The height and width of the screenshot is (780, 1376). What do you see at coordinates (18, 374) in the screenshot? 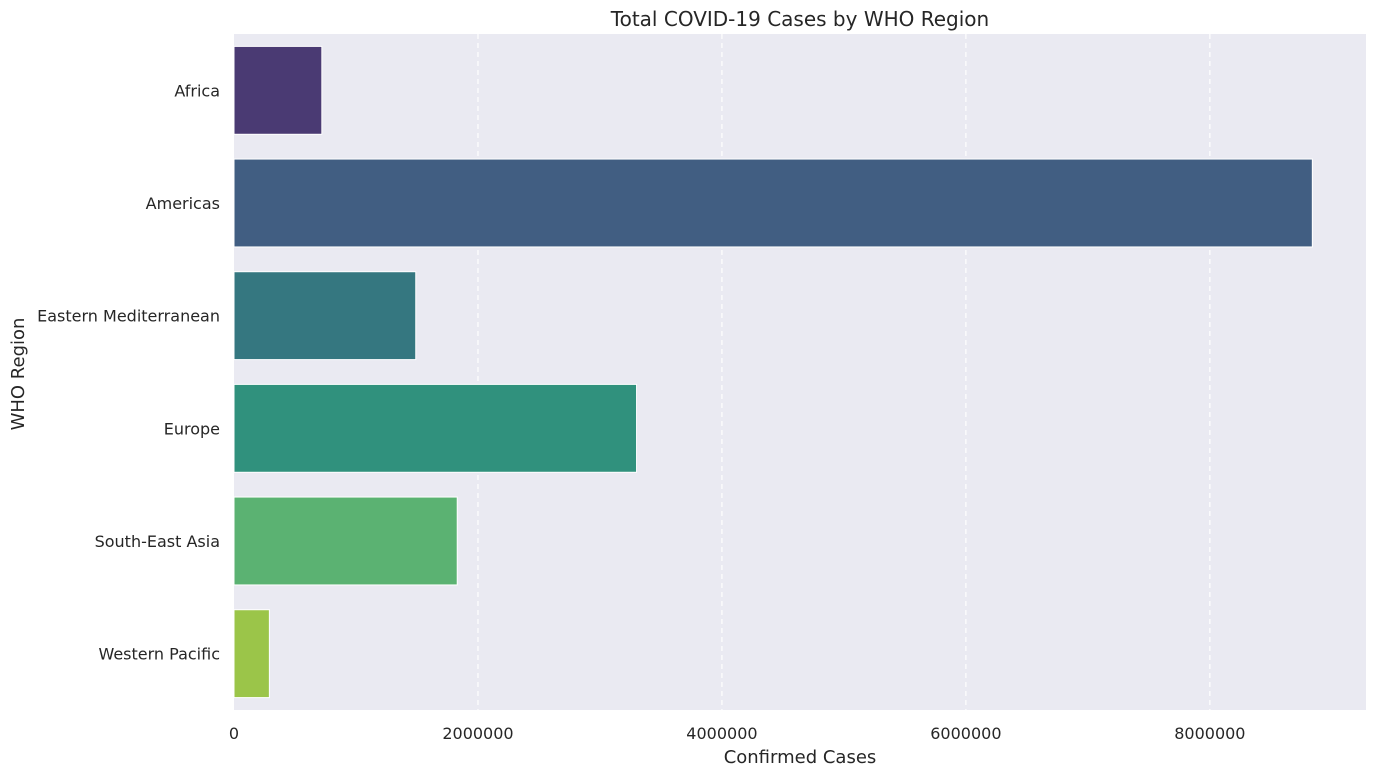
I see `y-axis-label: WHO Region` at bounding box center [18, 374].